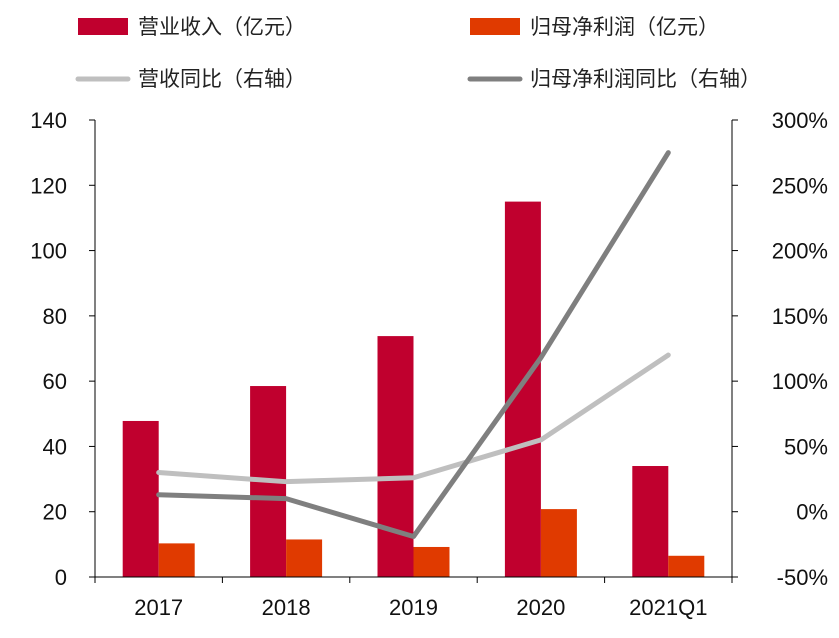  Describe the element at coordinates (413, 607) in the screenshot. I see `x-tick-label-2019: 2019` at that location.